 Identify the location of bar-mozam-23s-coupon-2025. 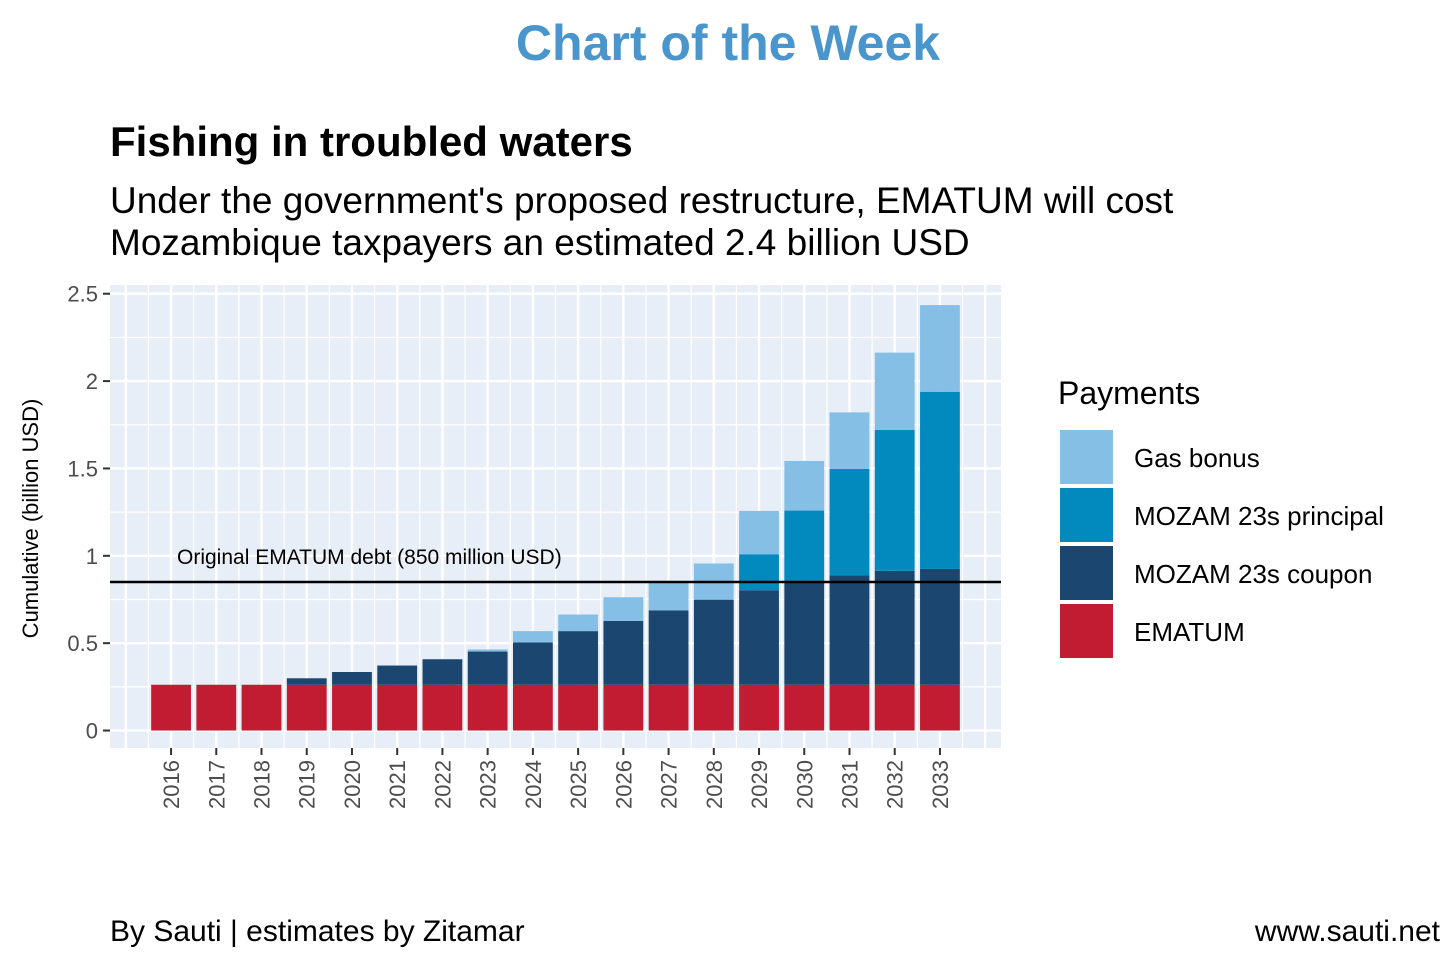
(578, 658).